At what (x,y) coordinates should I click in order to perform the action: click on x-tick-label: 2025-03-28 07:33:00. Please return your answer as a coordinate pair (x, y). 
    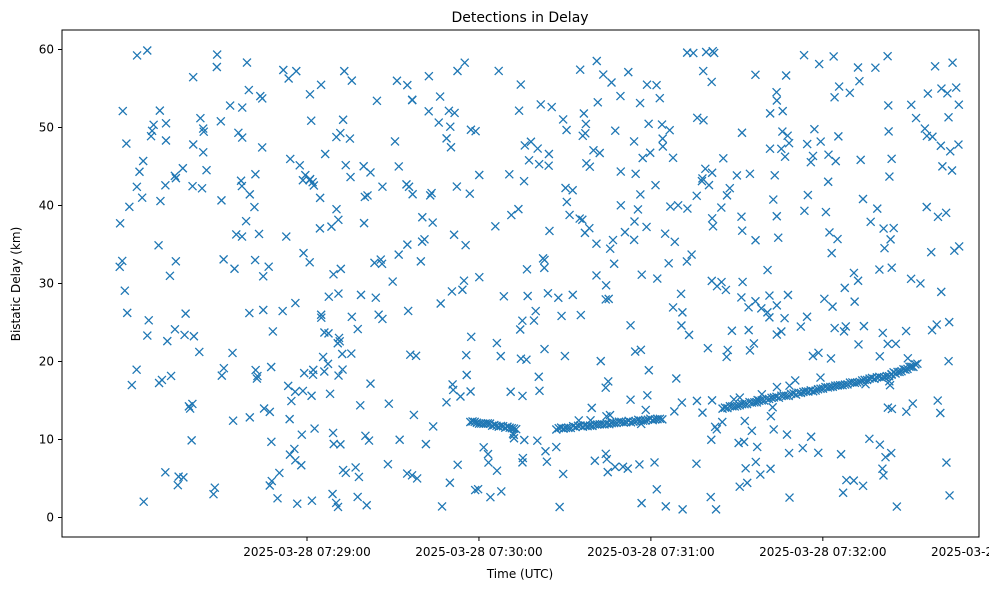
    Looking at the image, I should click on (960, 552).